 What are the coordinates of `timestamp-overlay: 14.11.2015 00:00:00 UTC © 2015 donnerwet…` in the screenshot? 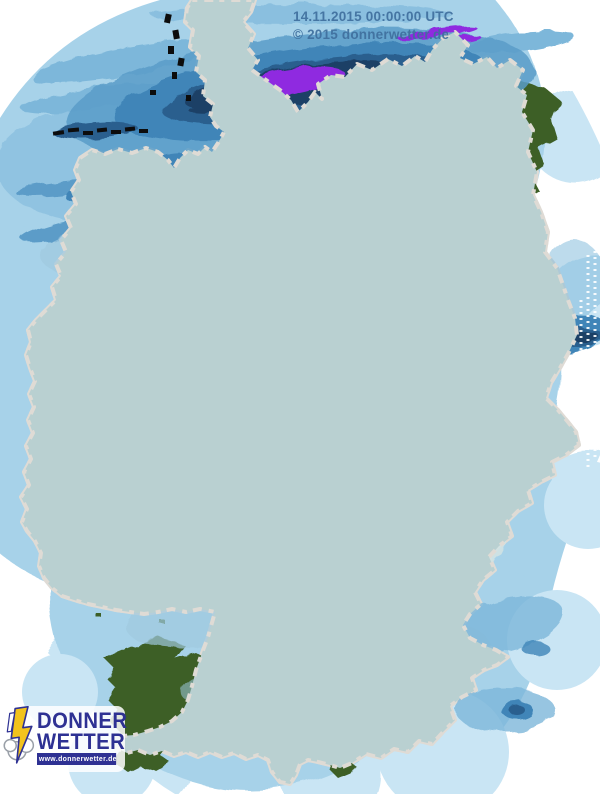 It's located at (373, 26).